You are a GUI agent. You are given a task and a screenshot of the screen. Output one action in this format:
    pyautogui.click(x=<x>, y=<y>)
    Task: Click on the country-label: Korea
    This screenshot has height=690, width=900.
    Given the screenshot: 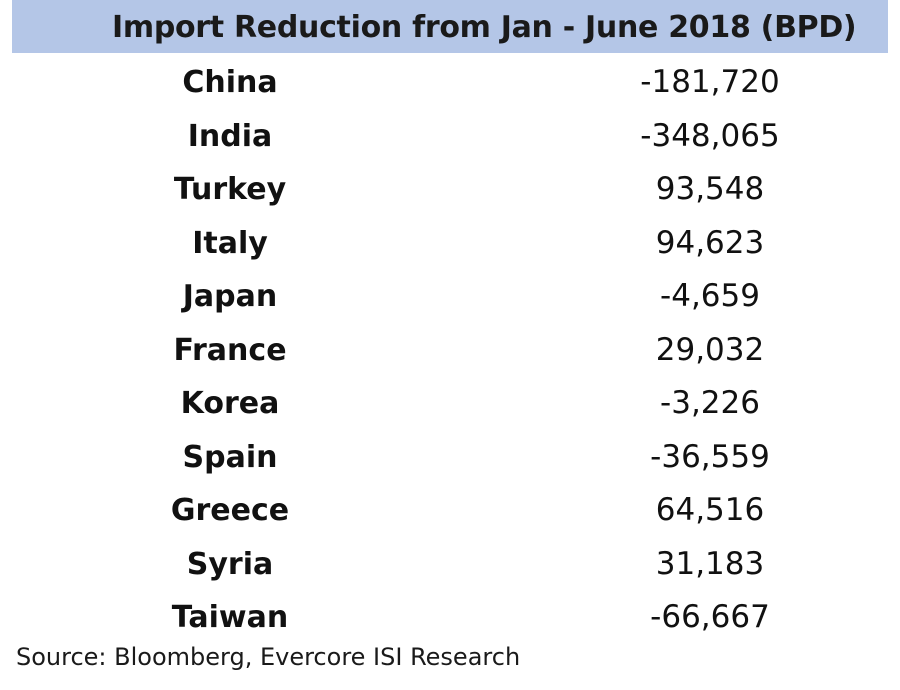 What is the action you would take?
    pyautogui.click(x=230, y=403)
    